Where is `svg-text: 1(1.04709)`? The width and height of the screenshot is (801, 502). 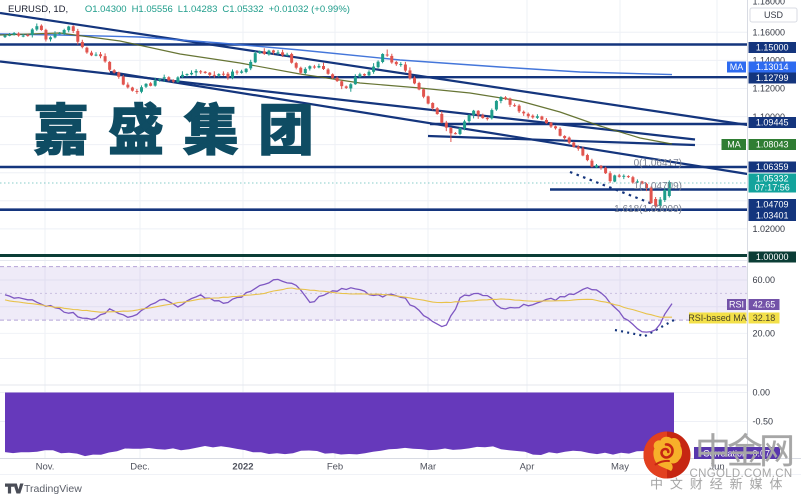
svg-text: 1(1.04709) is located at coordinates (658, 186).